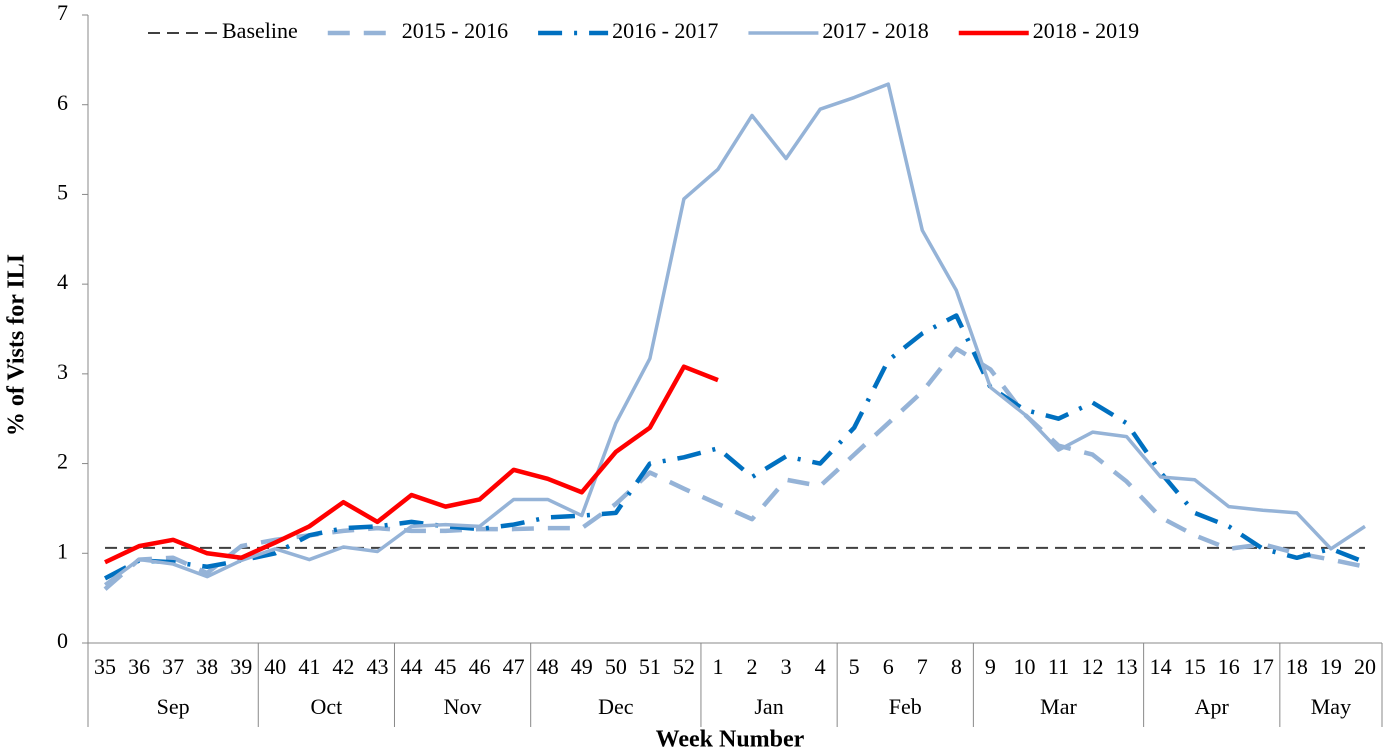  Describe the element at coordinates (207, 666) in the screenshot. I see `x-tick-label: 38` at that location.